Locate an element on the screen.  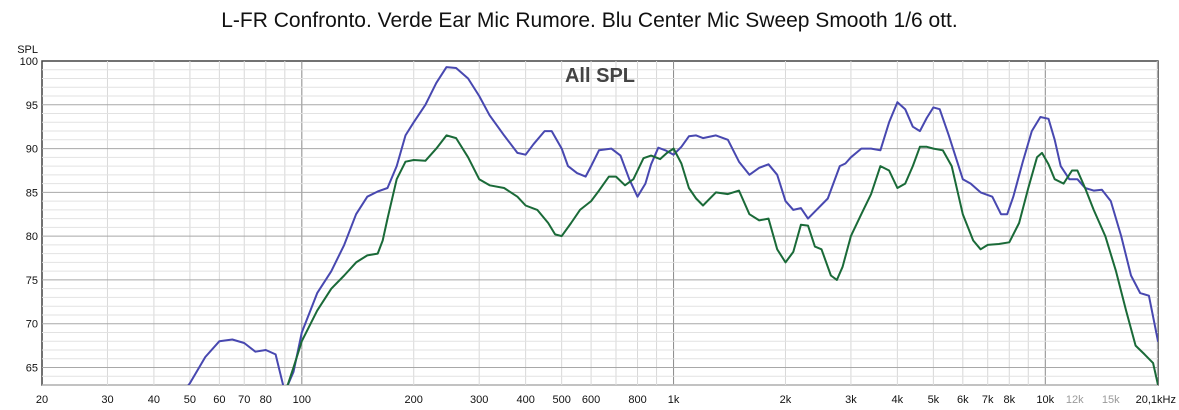
x-tick-label: 70 is located at coordinates (244, 400).